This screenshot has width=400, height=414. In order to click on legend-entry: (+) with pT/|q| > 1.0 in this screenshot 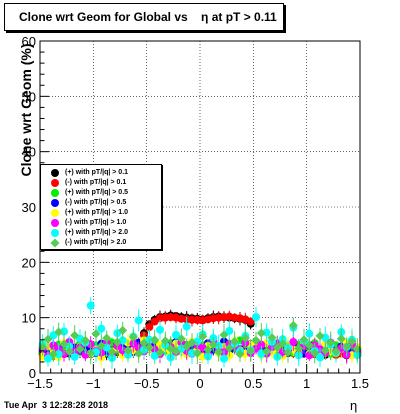, I will do `click(102, 213)`.